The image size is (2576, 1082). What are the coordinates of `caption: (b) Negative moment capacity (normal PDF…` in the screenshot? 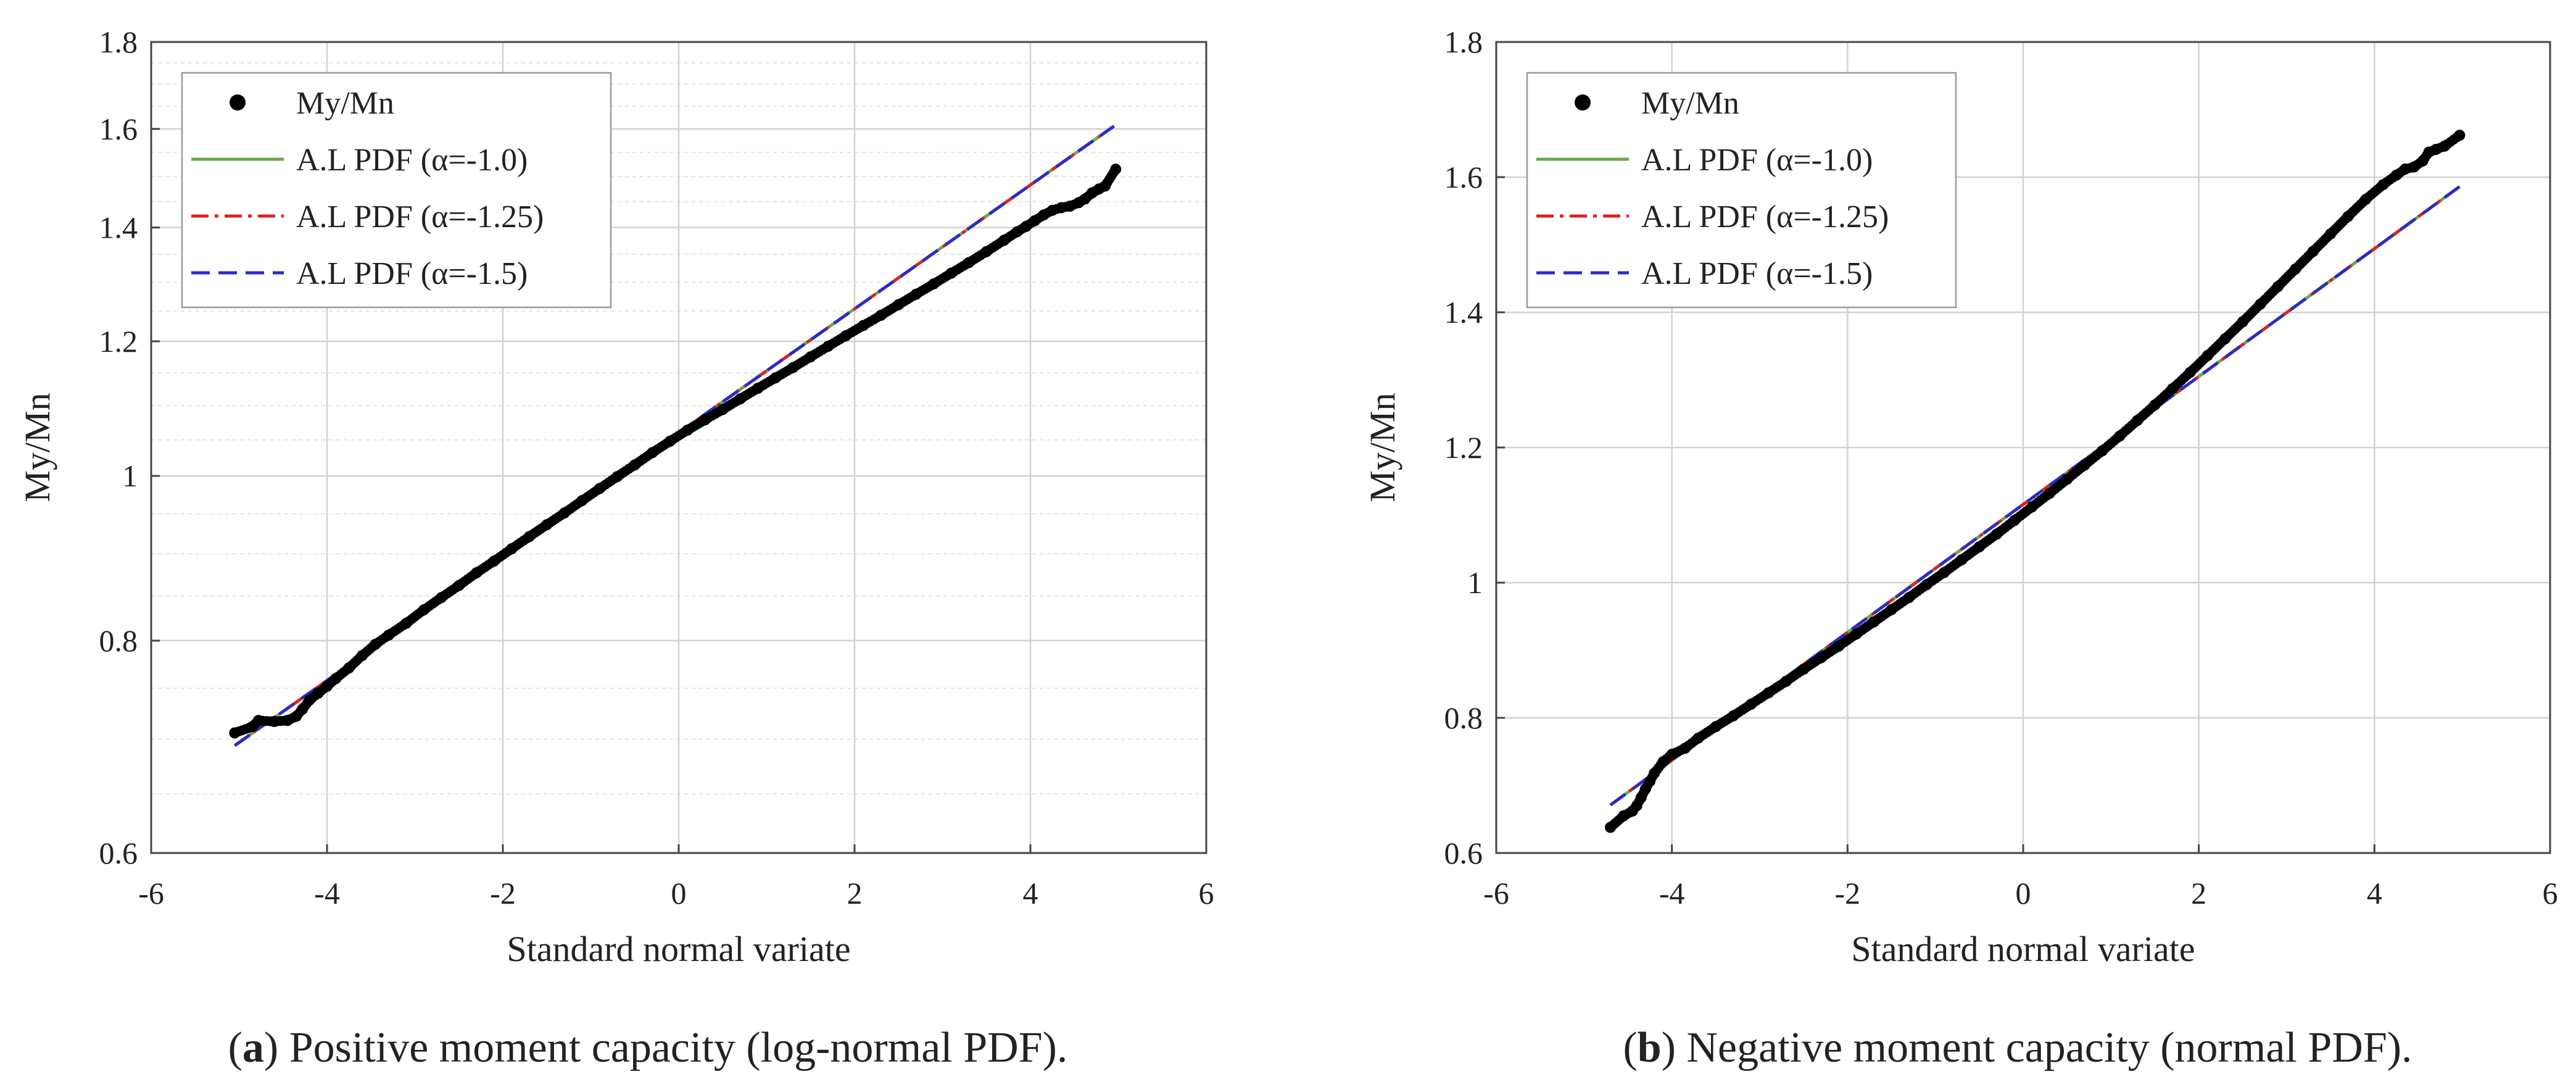 It's located at (2017, 1048).